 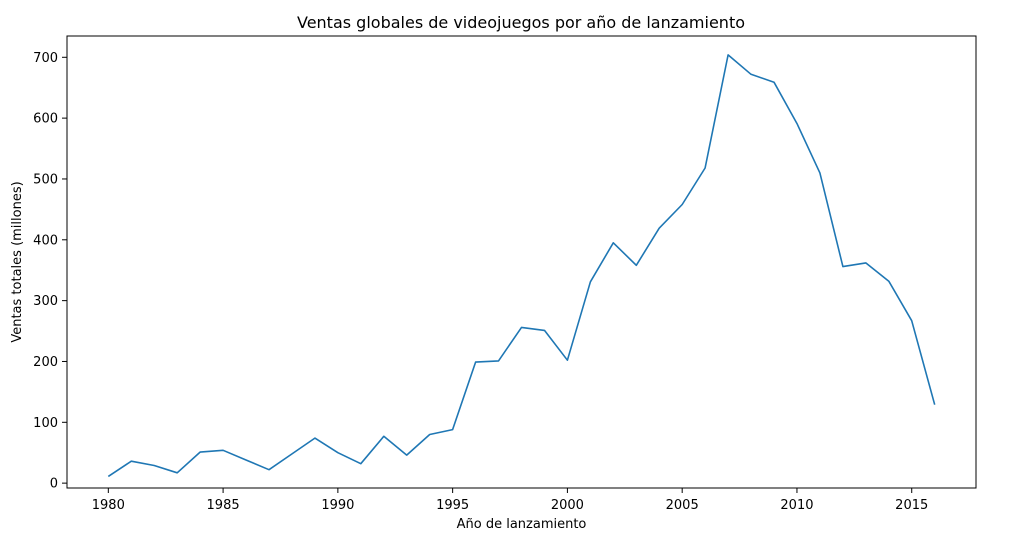 What do you see at coordinates (108, 505) in the screenshot?
I see `x-tick-label: 1980` at bounding box center [108, 505].